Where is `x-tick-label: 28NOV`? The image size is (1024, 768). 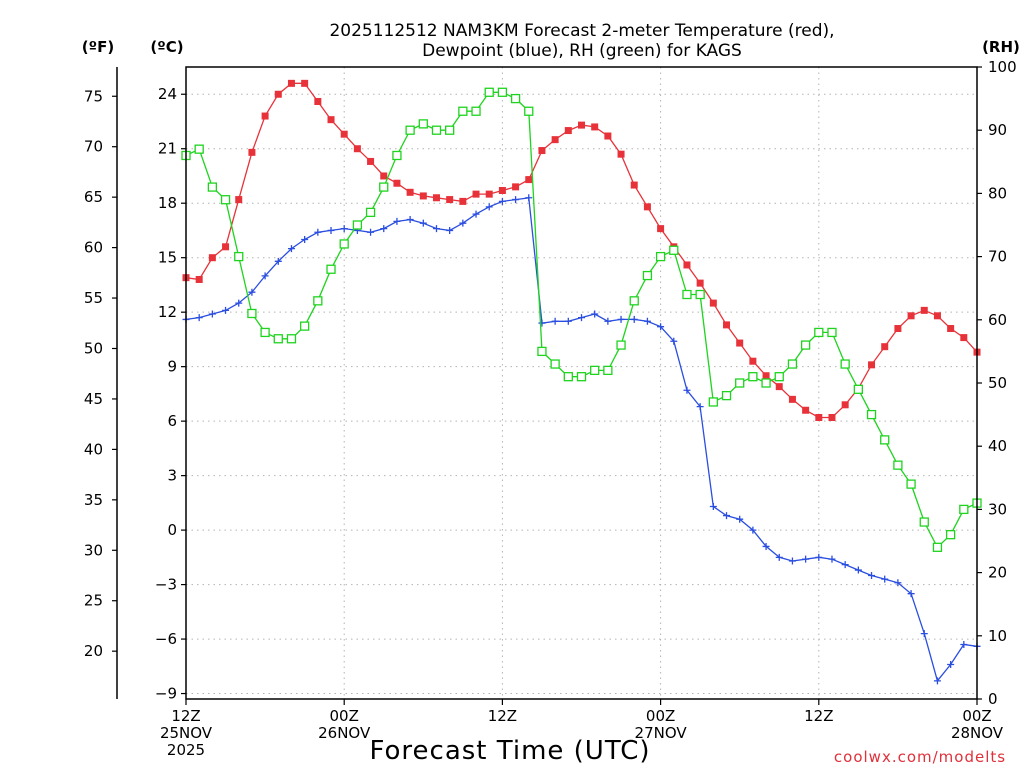
x-tick-label: 28NOV is located at coordinates (977, 733).